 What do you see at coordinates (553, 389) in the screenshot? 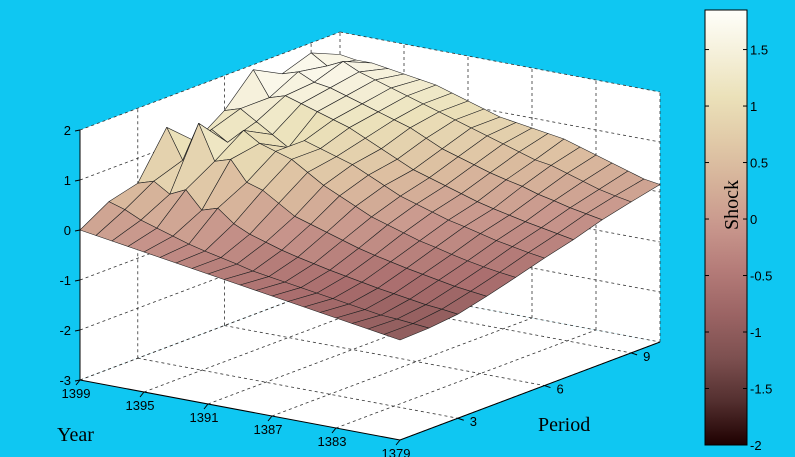
I see `period-axis-ticks: 3 6 9` at bounding box center [553, 389].